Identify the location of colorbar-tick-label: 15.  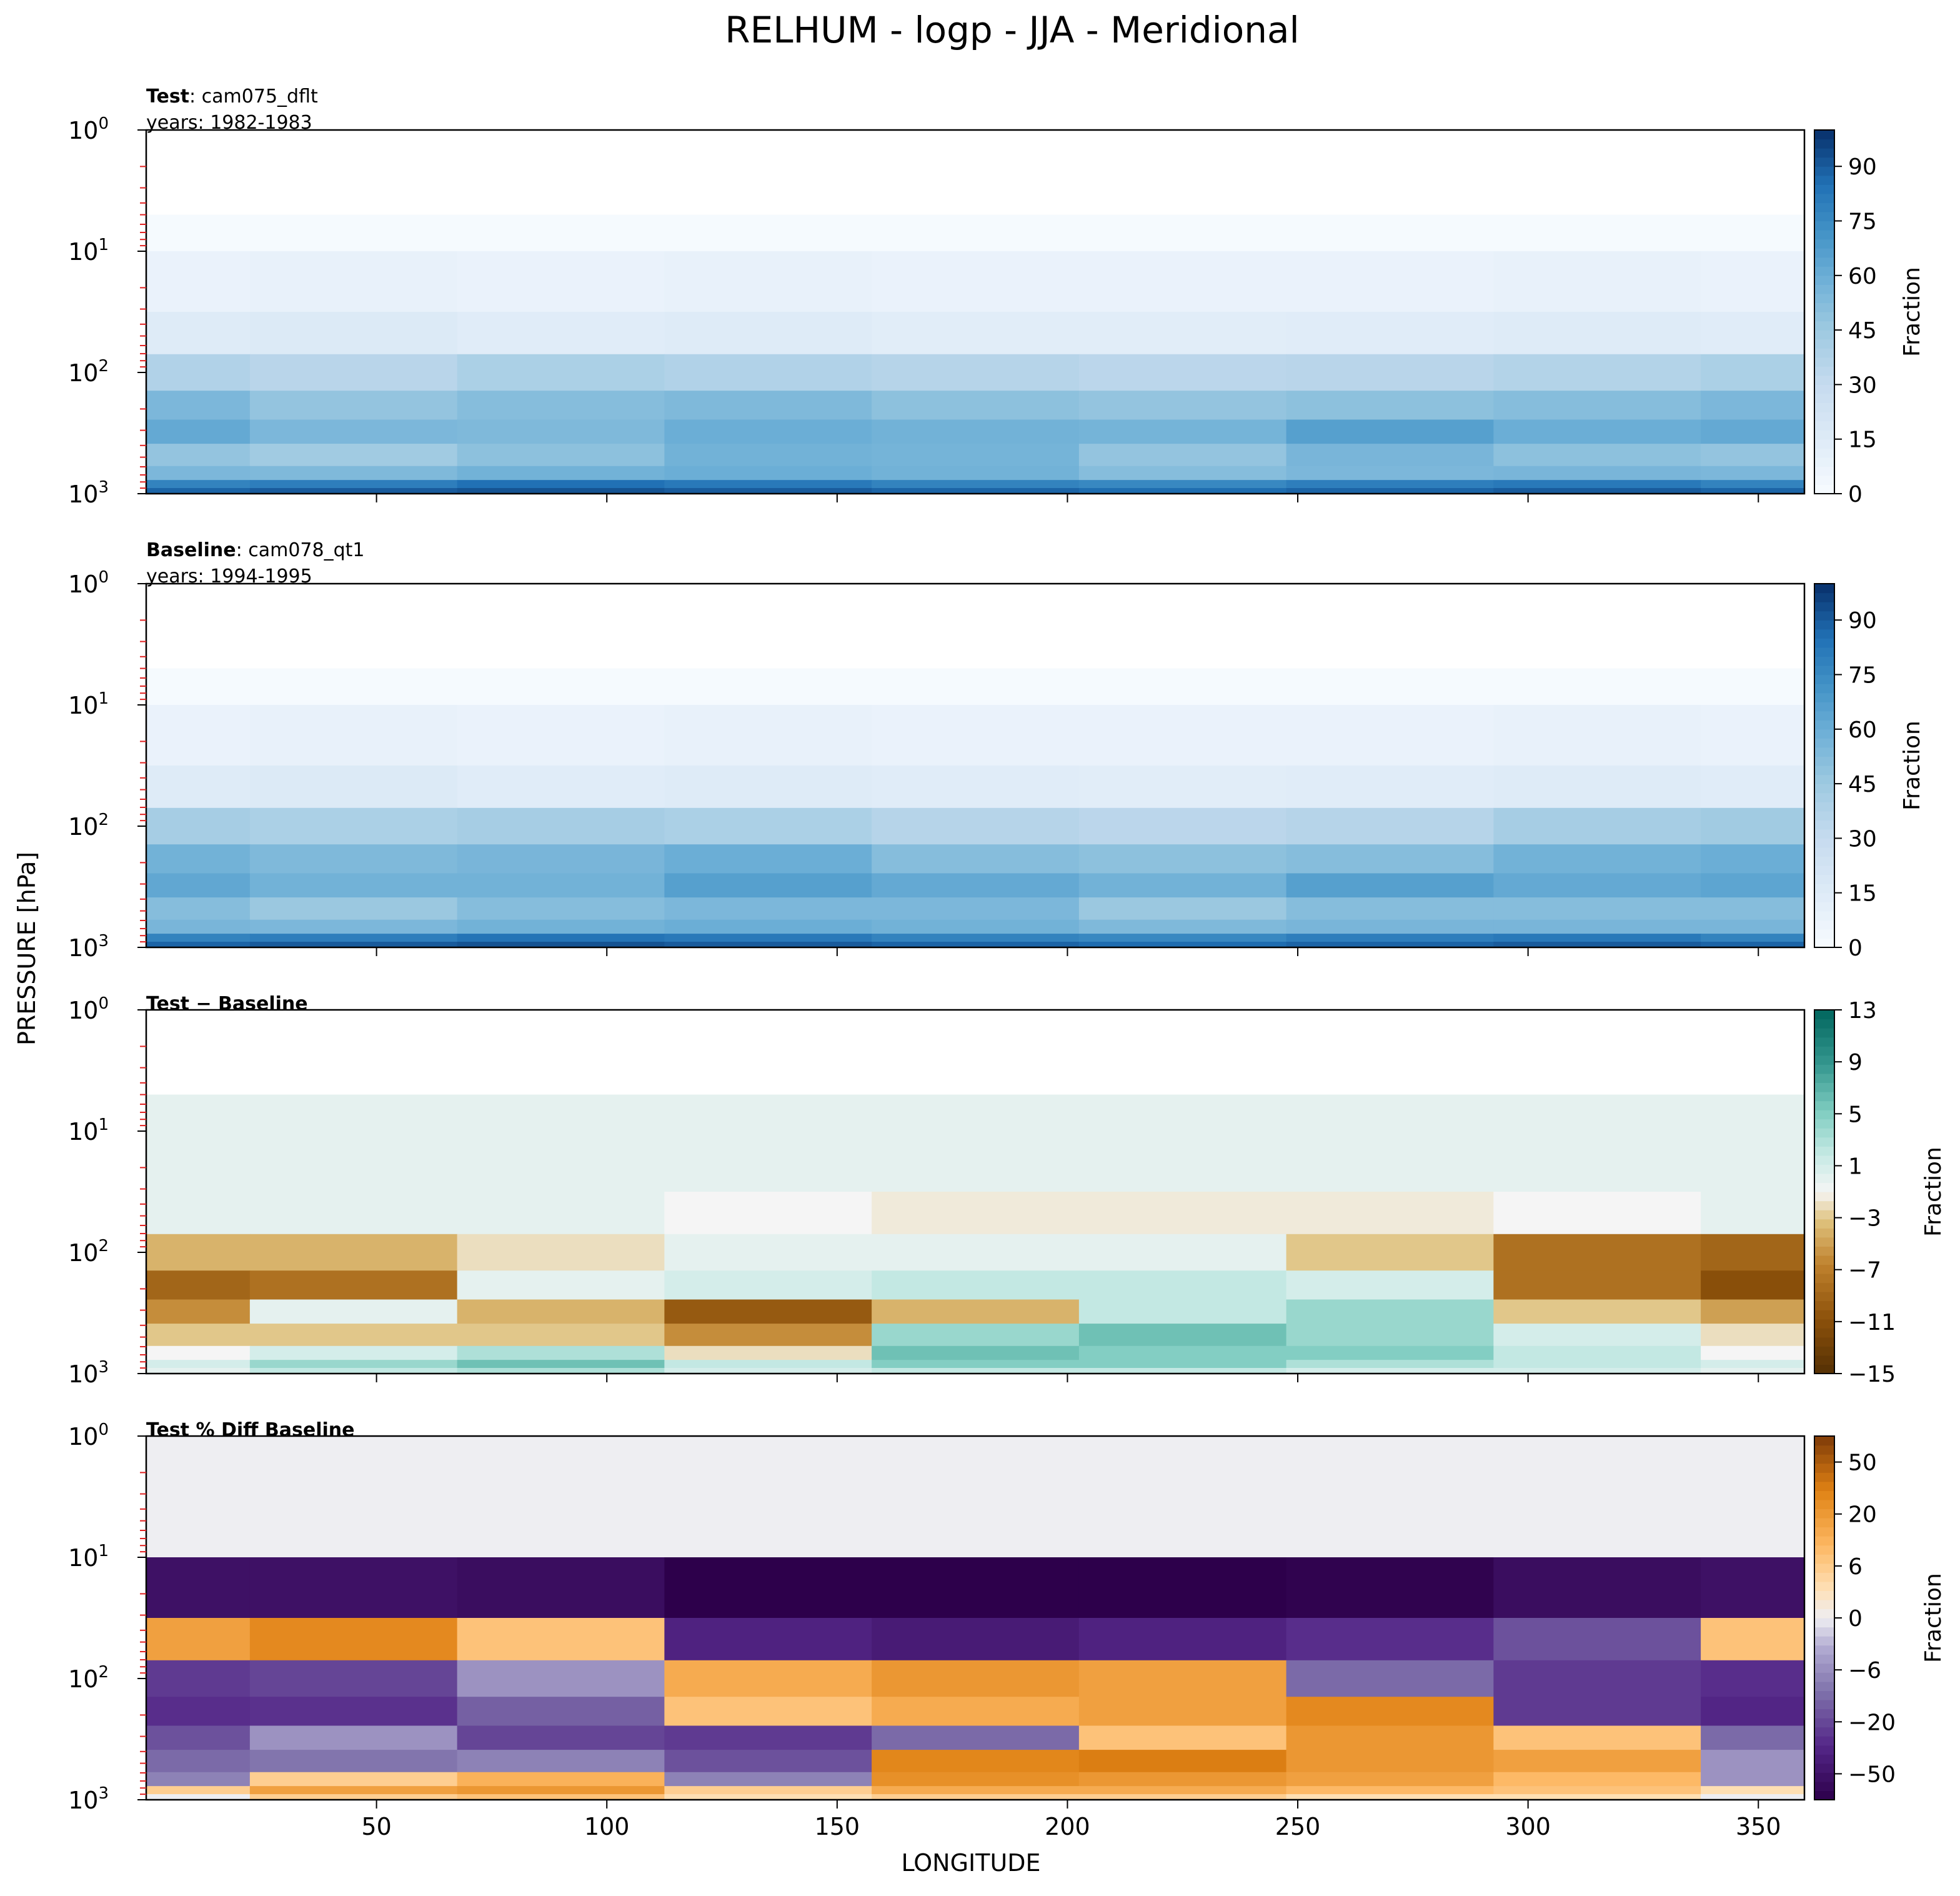
(1862, 894).